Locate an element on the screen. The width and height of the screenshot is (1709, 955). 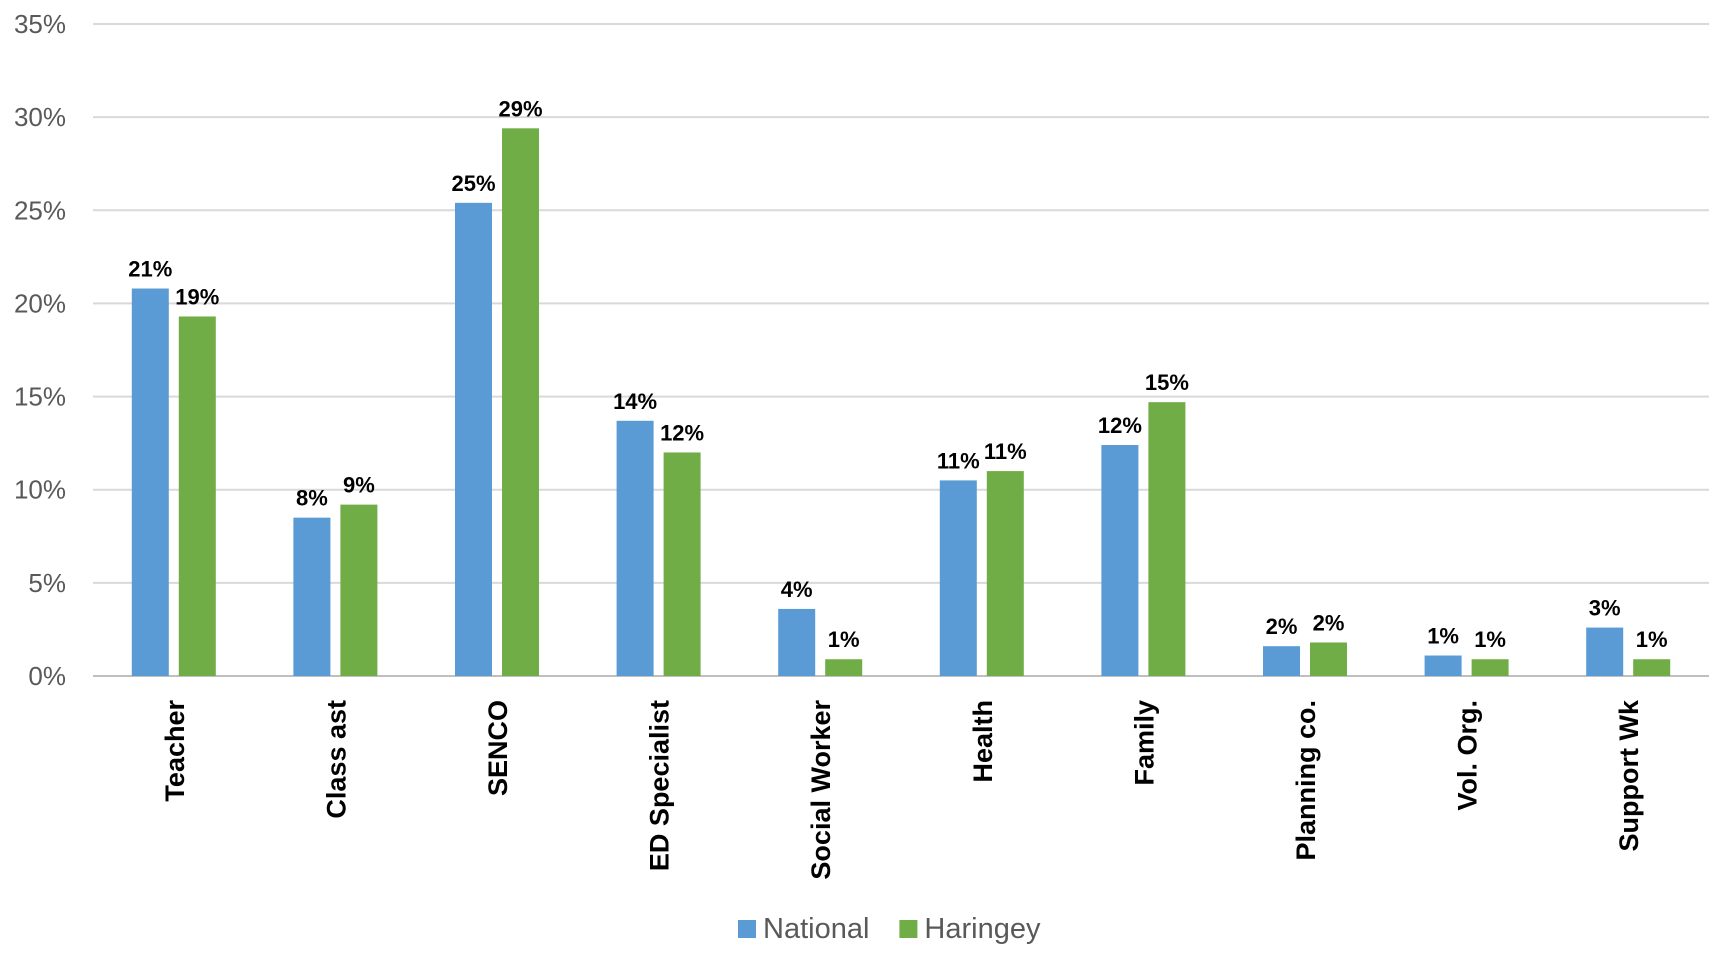
data-label: 19% is located at coordinates (197, 296).